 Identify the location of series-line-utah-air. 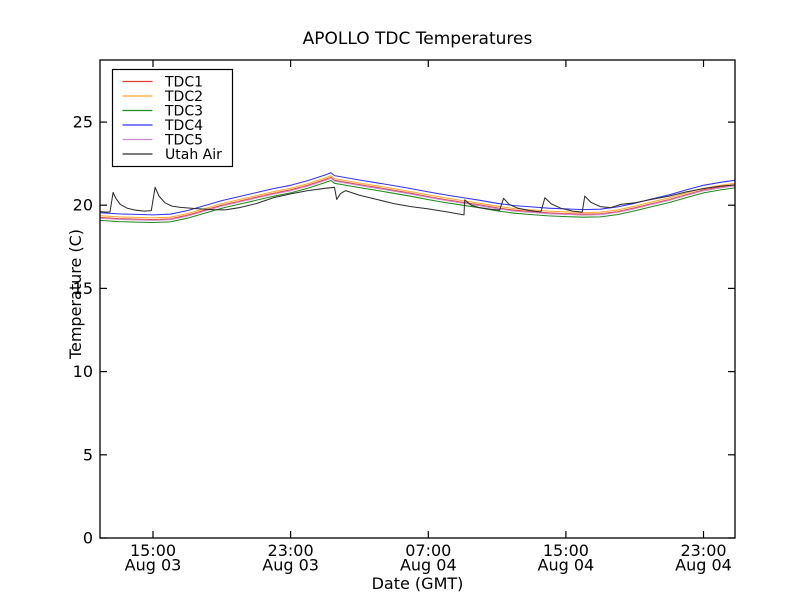
(417, 200).